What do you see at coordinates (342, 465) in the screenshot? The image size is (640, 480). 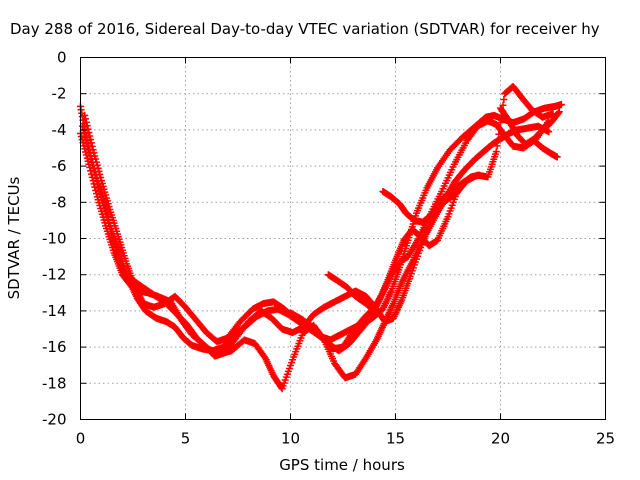 I see `x-axis-label: GPS time / hours` at bounding box center [342, 465].